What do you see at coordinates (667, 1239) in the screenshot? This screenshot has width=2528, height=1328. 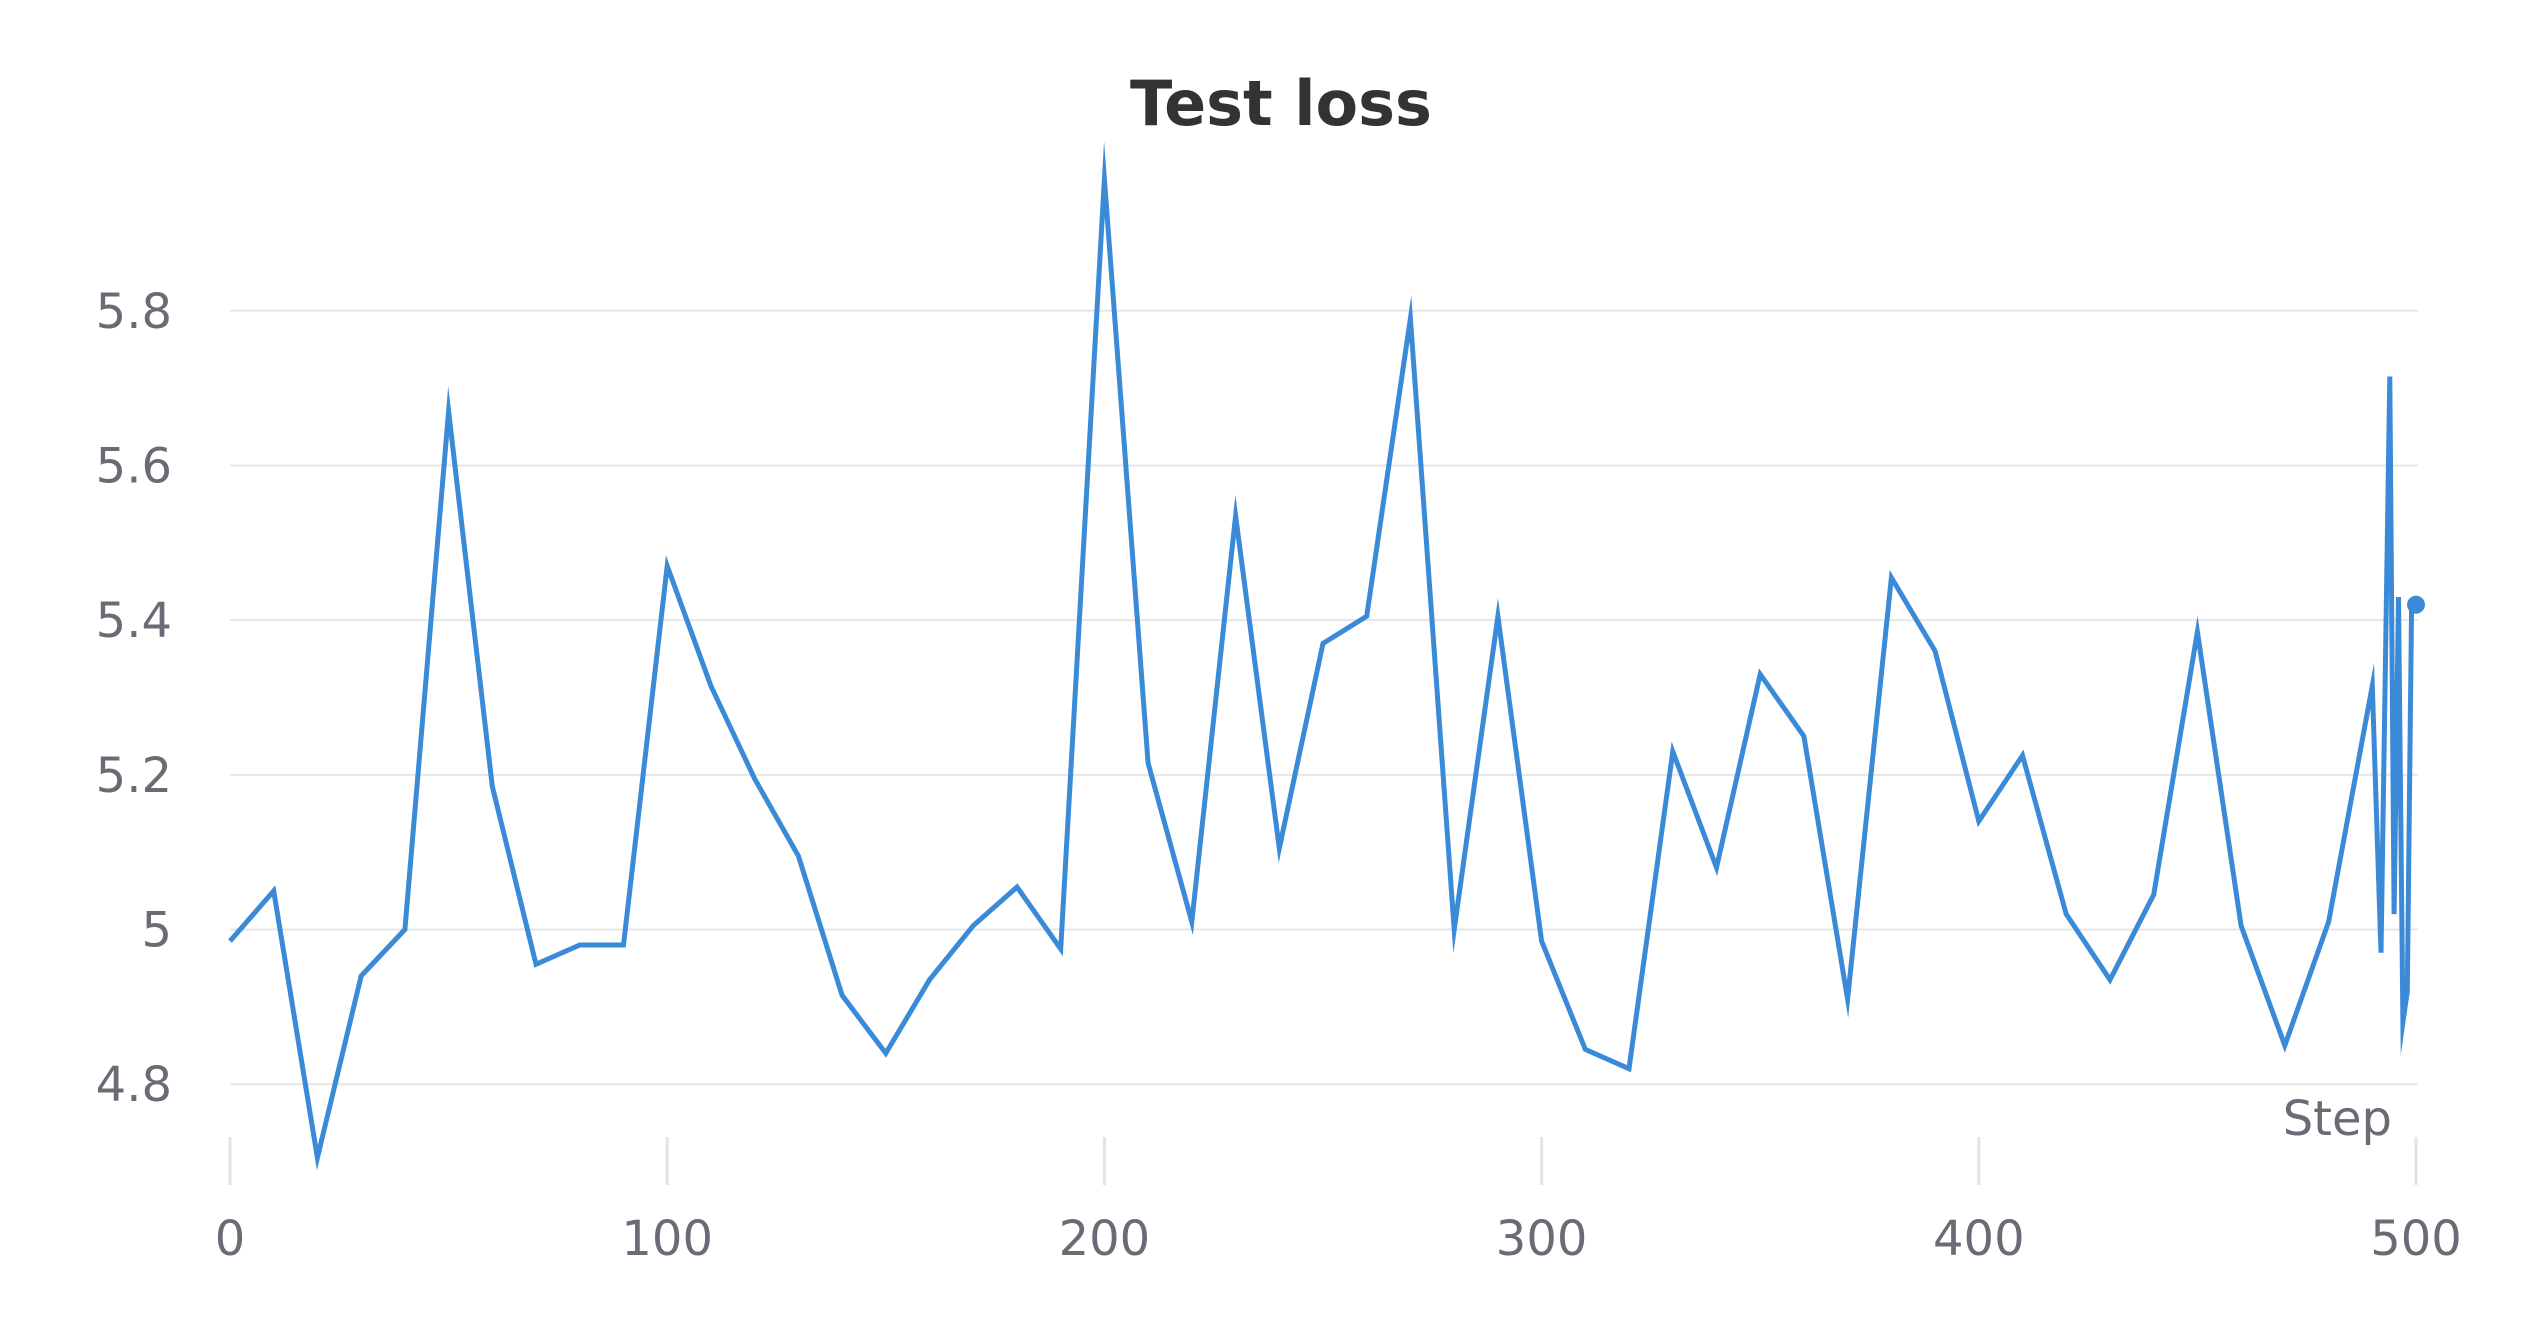 I see `x-tick-label: 100` at bounding box center [667, 1239].